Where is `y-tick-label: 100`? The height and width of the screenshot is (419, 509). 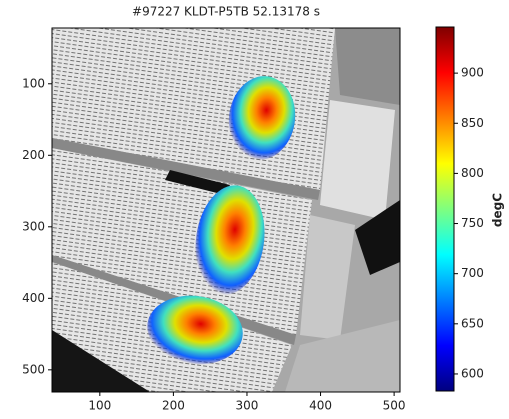
y-tick-label: 100 is located at coordinates (33, 83).